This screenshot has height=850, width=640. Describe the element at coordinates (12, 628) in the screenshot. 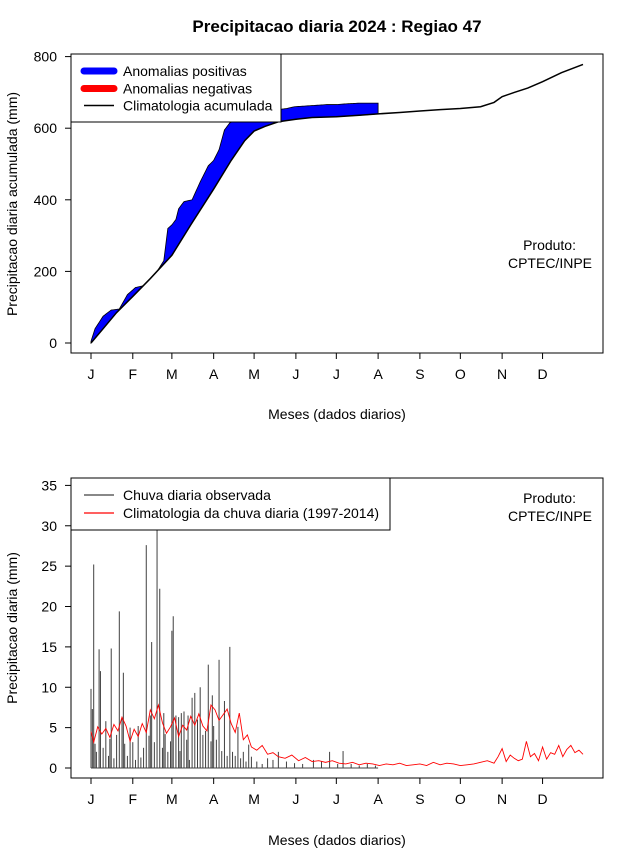

I see `bottom-y-axis-label: Precipitacao diaria (mm)` at that location.